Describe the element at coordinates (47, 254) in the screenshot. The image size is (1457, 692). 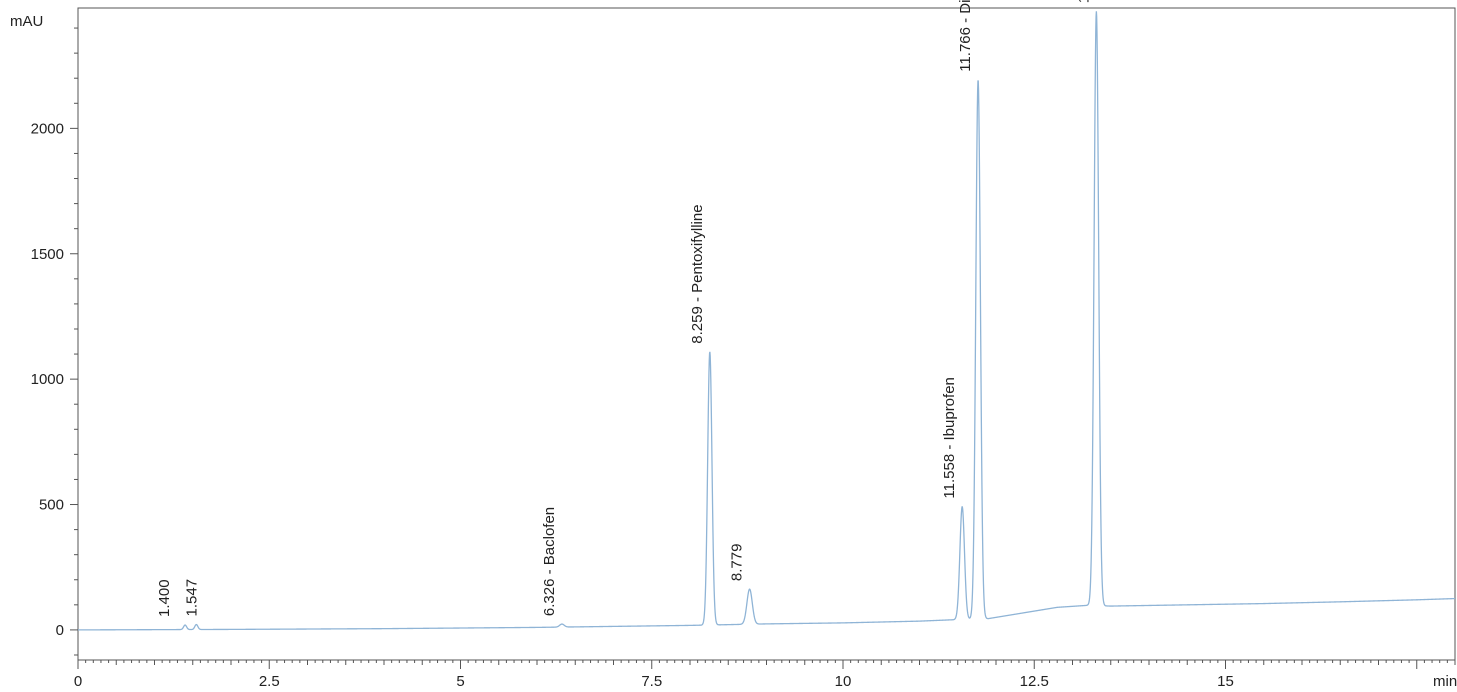
I see `y-tick-label: 1500` at that location.